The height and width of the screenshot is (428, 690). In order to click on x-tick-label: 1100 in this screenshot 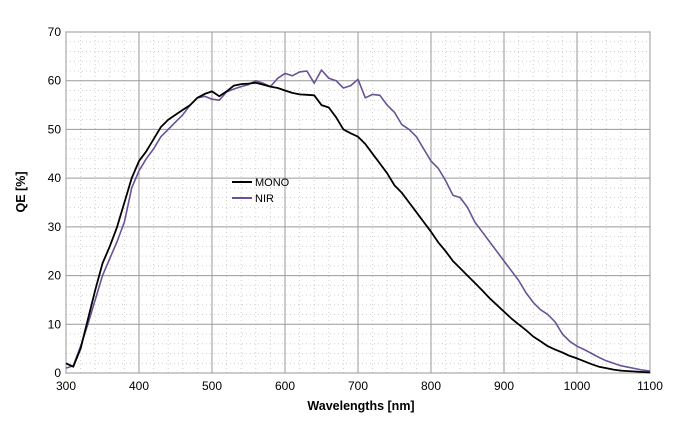, I will do `click(650, 386)`.